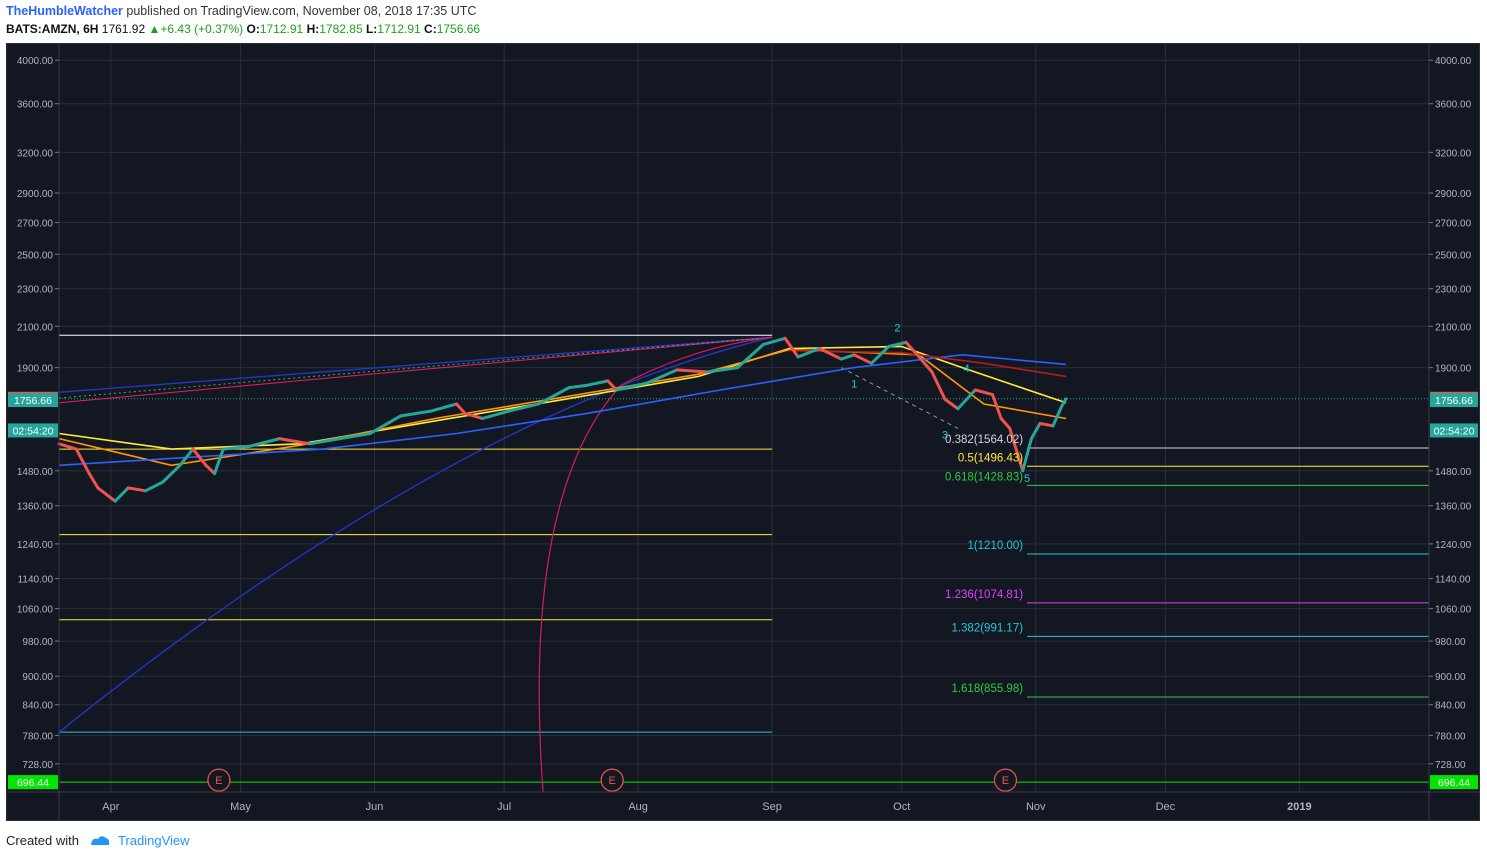  Describe the element at coordinates (371, 29) in the screenshot. I see `low-label: L:` at that location.